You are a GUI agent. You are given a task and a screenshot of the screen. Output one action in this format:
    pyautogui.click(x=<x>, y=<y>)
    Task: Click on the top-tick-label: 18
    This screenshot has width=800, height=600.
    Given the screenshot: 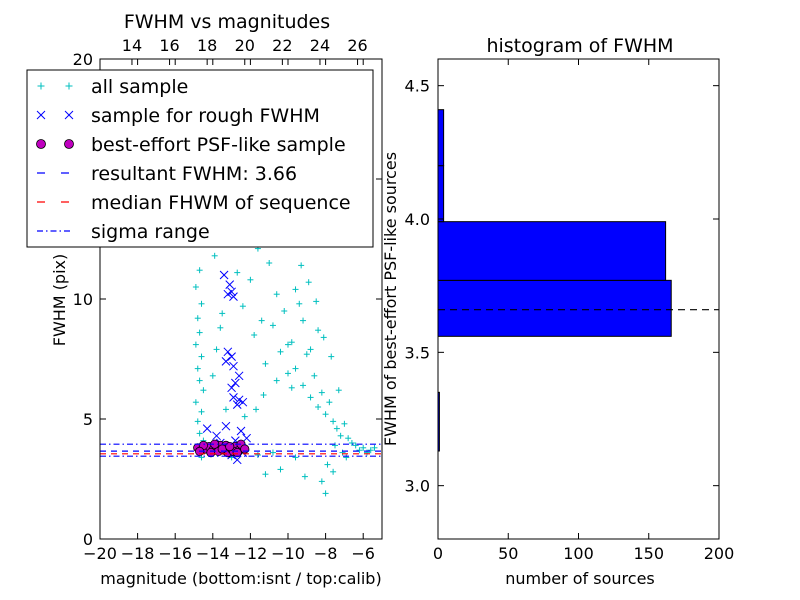 What is the action you would take?
    pyautogui.click(x=207, y=45)
    